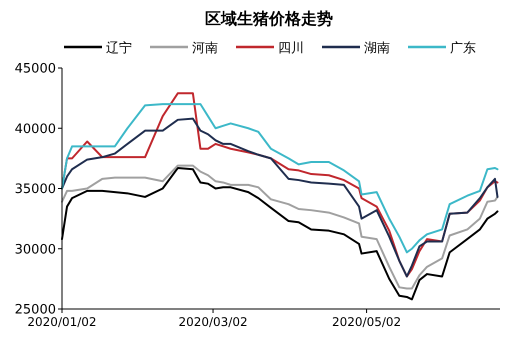  Describe the element at coordinates (35, 190) in the screenshot. I see `y-tick-label: 35000` at that location.